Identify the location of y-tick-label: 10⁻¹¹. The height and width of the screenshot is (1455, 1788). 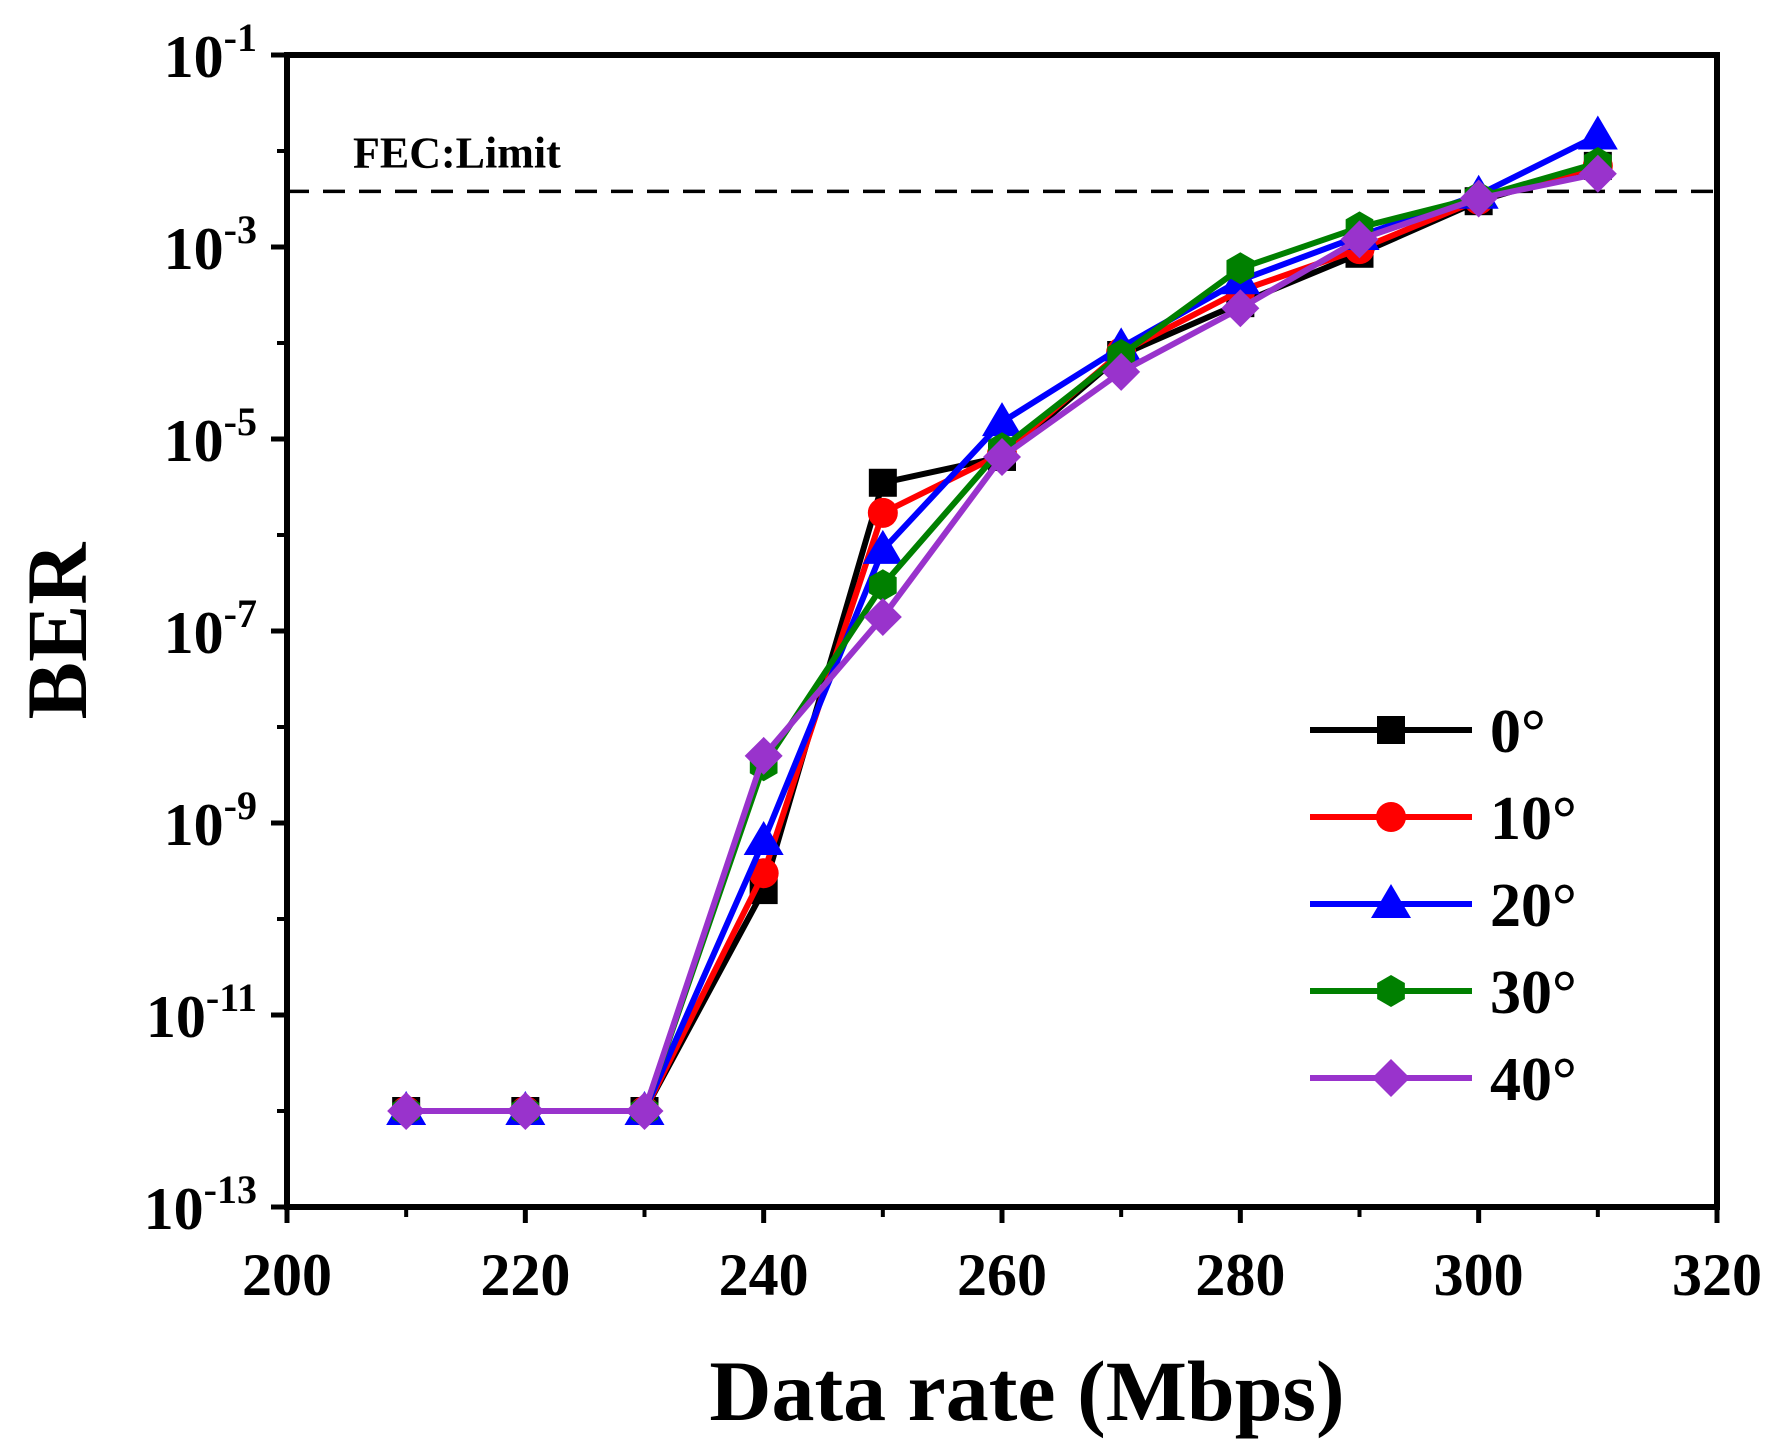
(201, 1012).